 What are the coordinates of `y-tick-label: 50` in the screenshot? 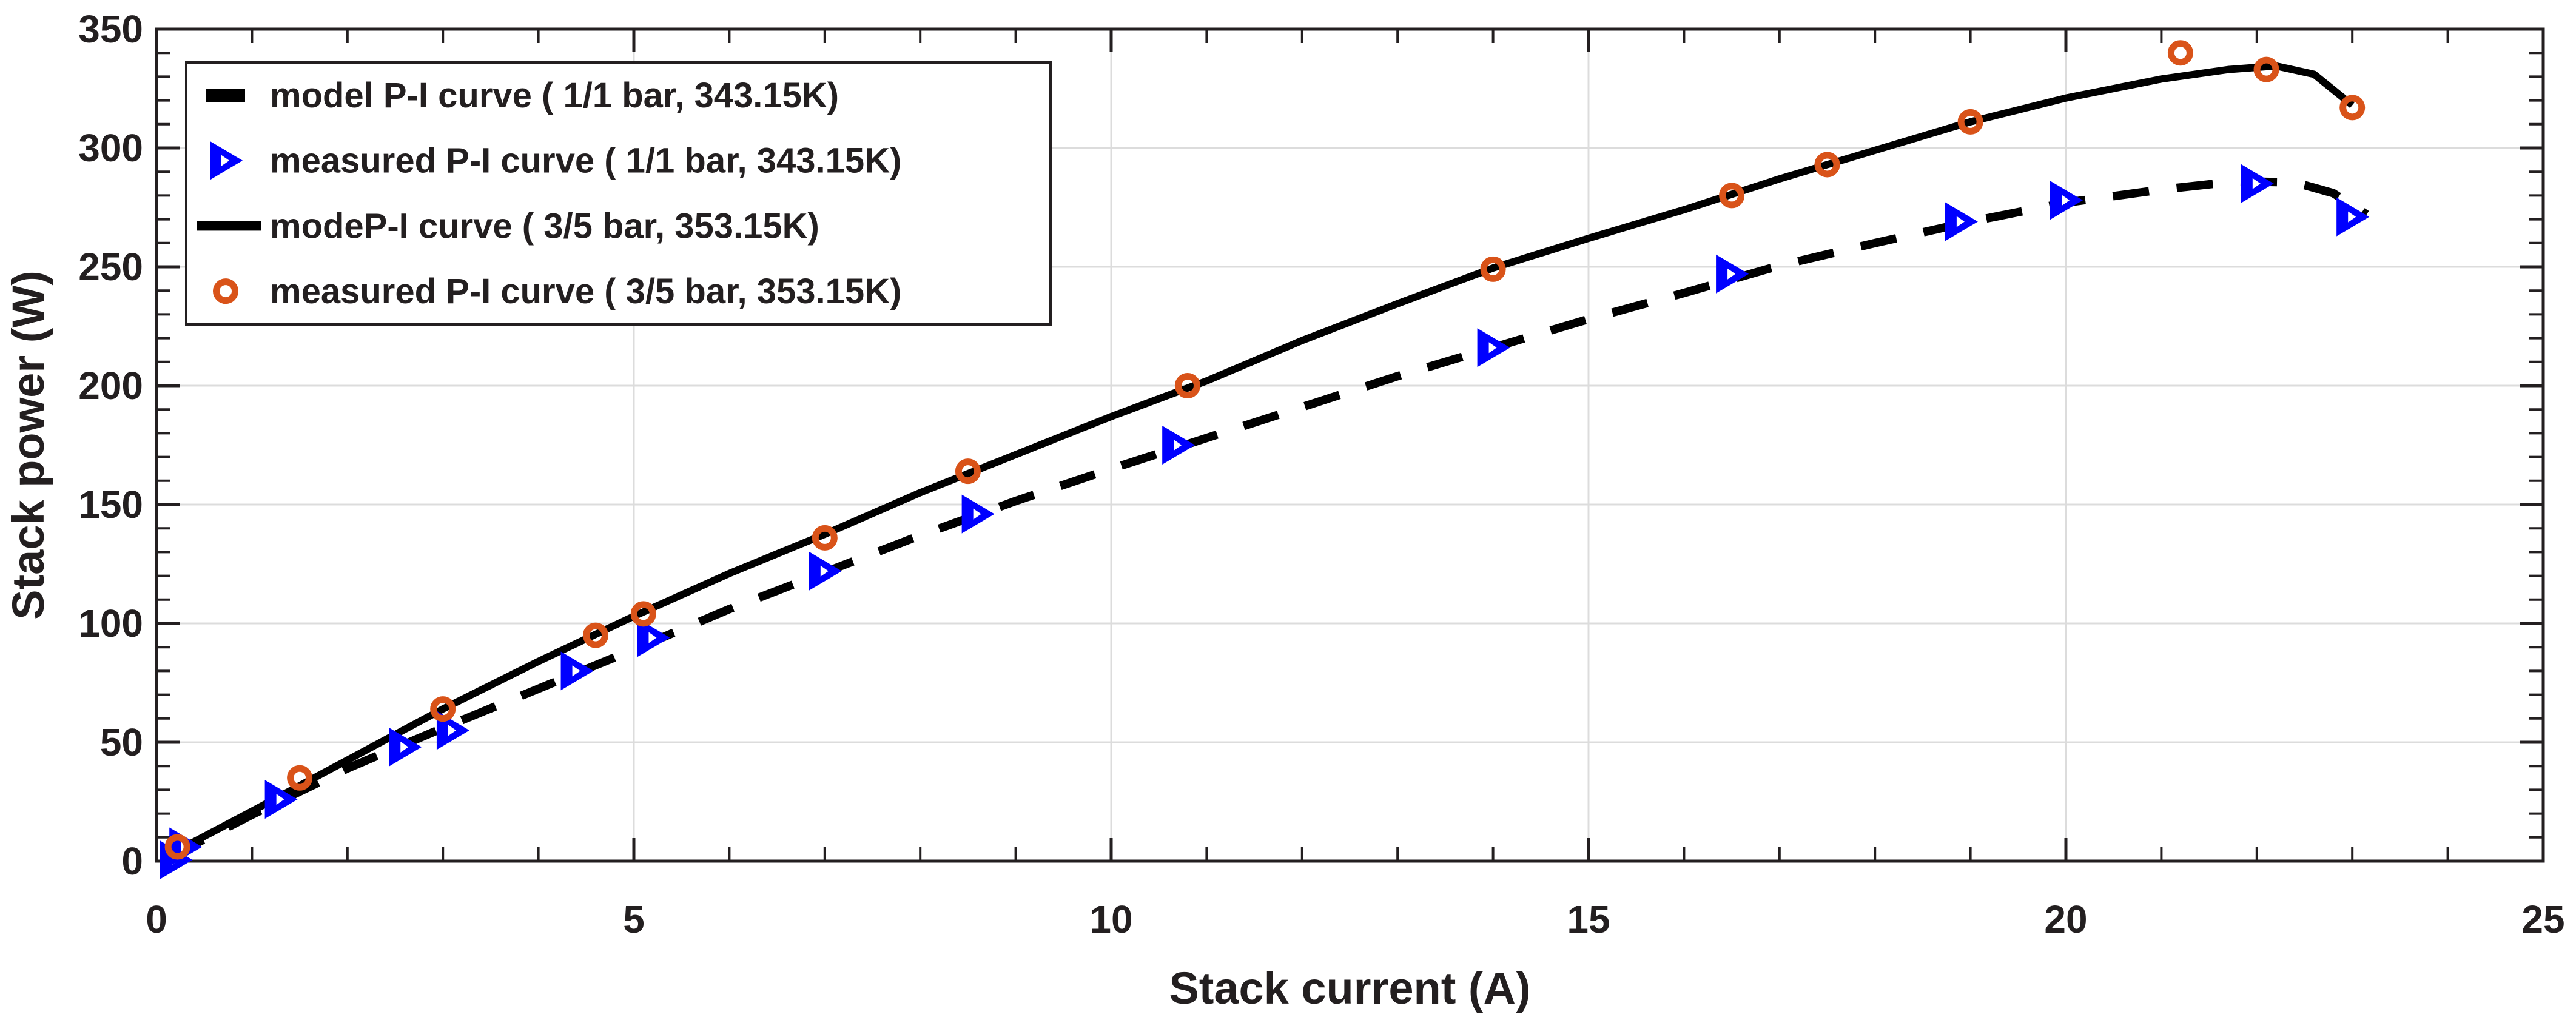 It's located at (121, 742).